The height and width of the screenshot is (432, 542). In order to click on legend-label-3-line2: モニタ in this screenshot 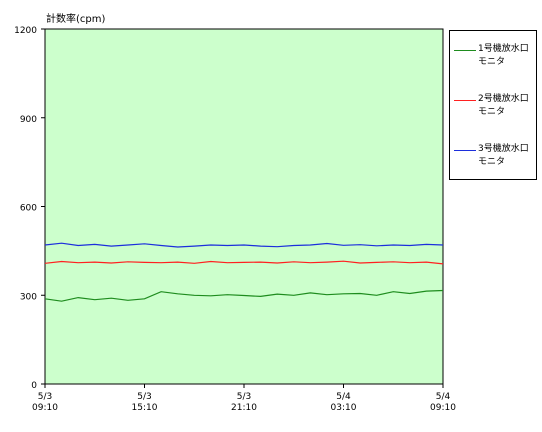, I will do `click(492, 162)`.